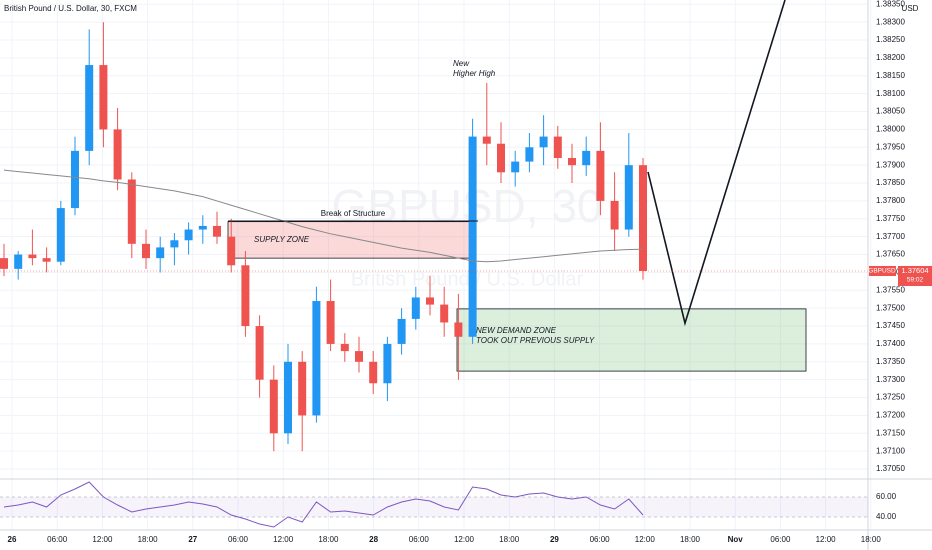  I want to click on symbol-badge-text: GBPUSD, so click(882, 271).